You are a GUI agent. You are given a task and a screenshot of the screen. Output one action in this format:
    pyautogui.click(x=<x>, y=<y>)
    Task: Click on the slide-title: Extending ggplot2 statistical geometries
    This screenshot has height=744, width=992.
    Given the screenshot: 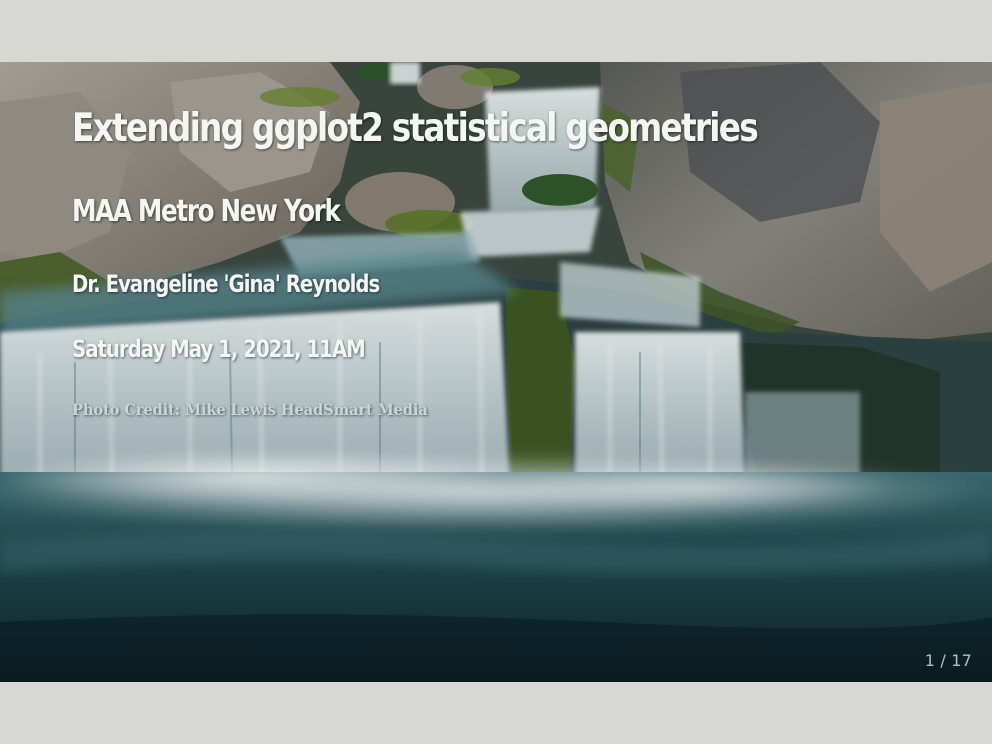 What is the action you would take?
    pyautogui.click(x=415, y=128)
    